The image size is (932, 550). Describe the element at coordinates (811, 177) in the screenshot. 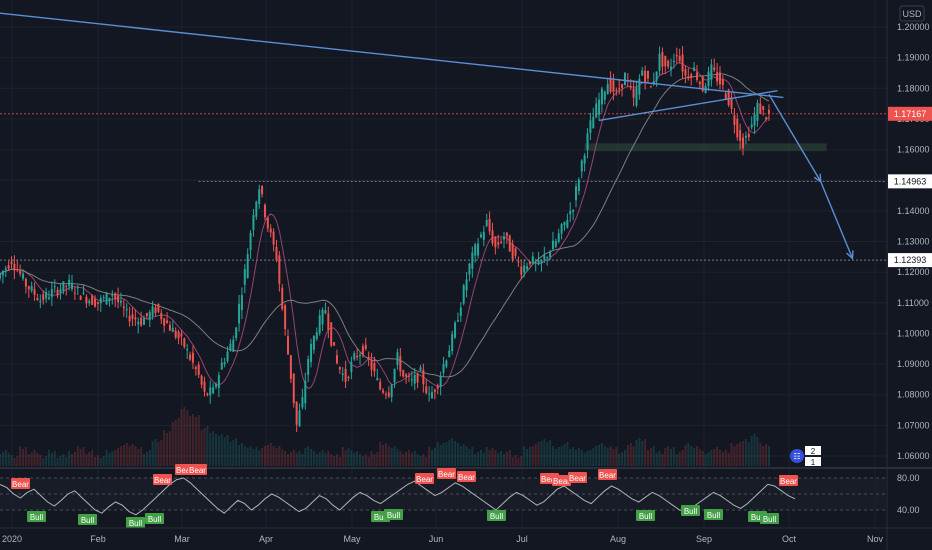

I see `projection-arrows` at that location.